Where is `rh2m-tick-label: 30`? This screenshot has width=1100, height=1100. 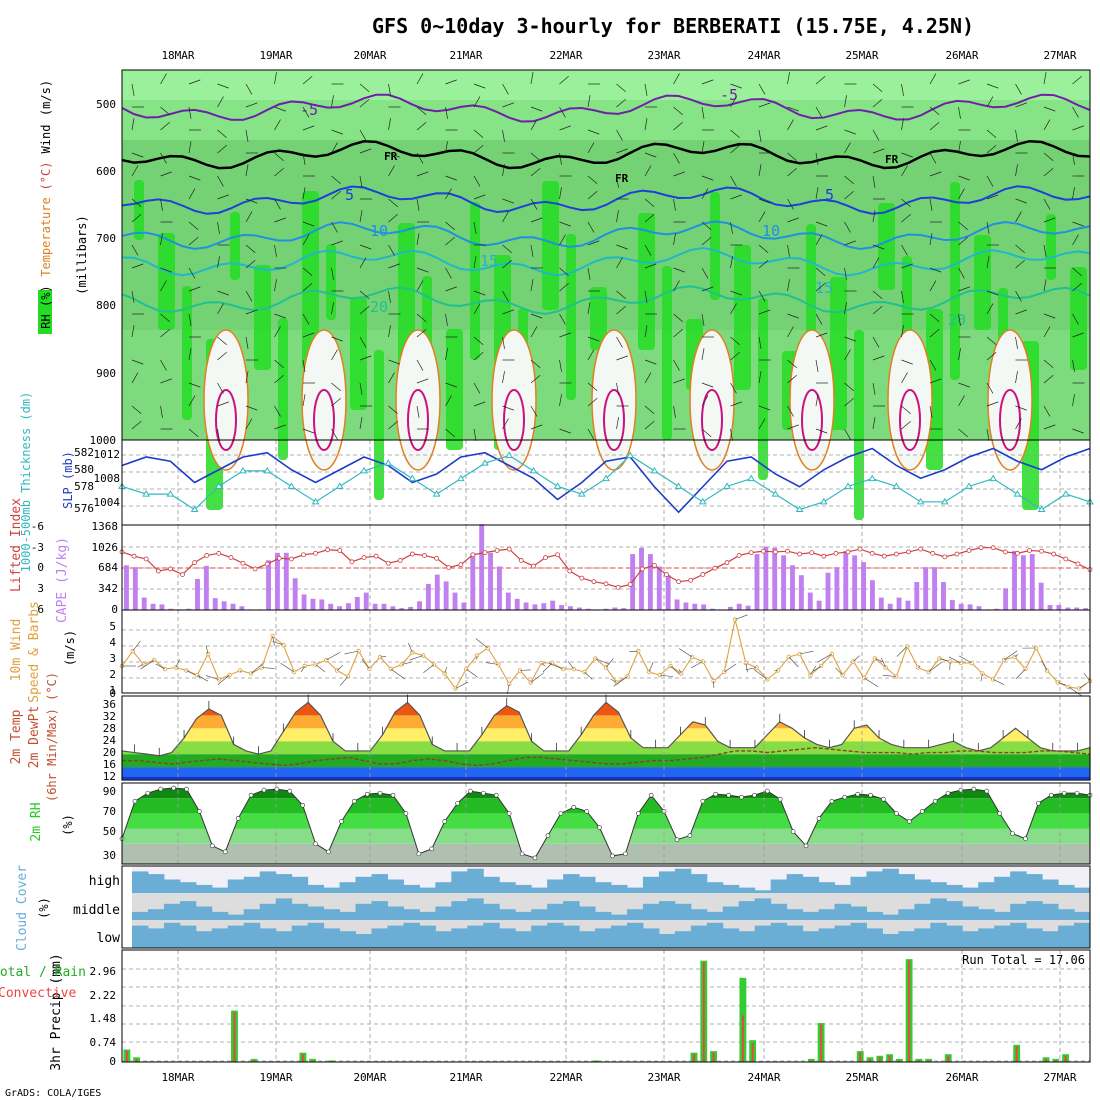
rh2m-tick-label: 30 is located at coordinates (109, 855).